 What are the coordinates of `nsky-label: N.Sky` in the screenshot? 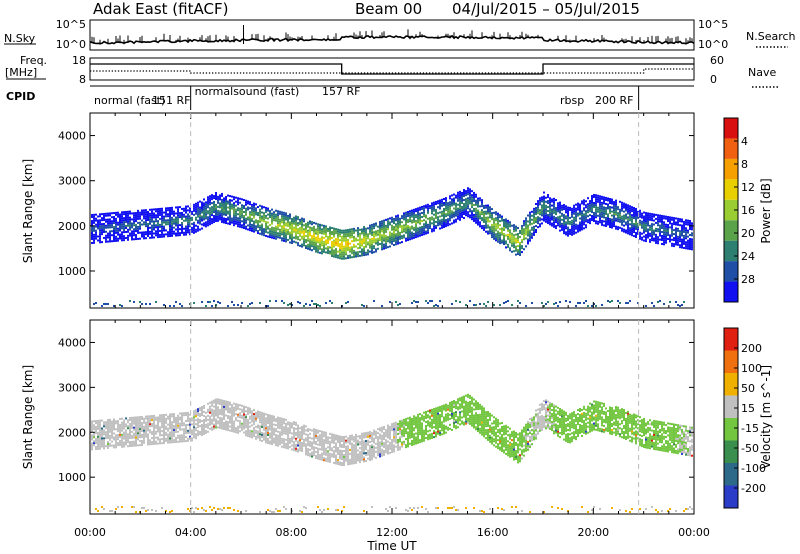 It's located at (20, 38).